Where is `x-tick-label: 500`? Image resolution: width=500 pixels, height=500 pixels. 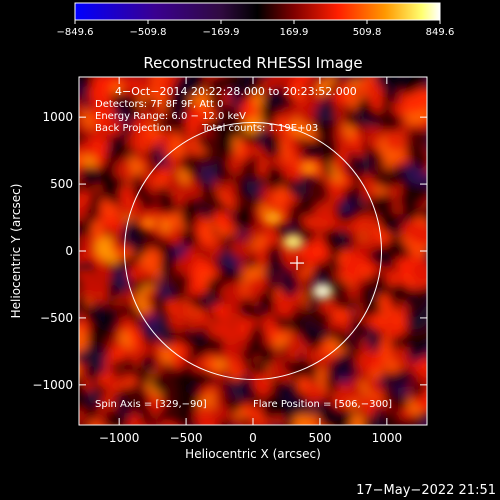
x-tick-label: 500 is located at coordinates (319, 438).